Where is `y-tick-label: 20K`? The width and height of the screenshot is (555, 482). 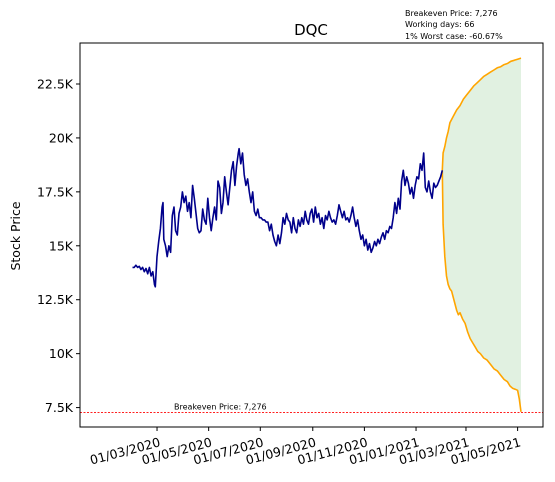 y-tick-label: 20K is located at coordinates (61, 137).